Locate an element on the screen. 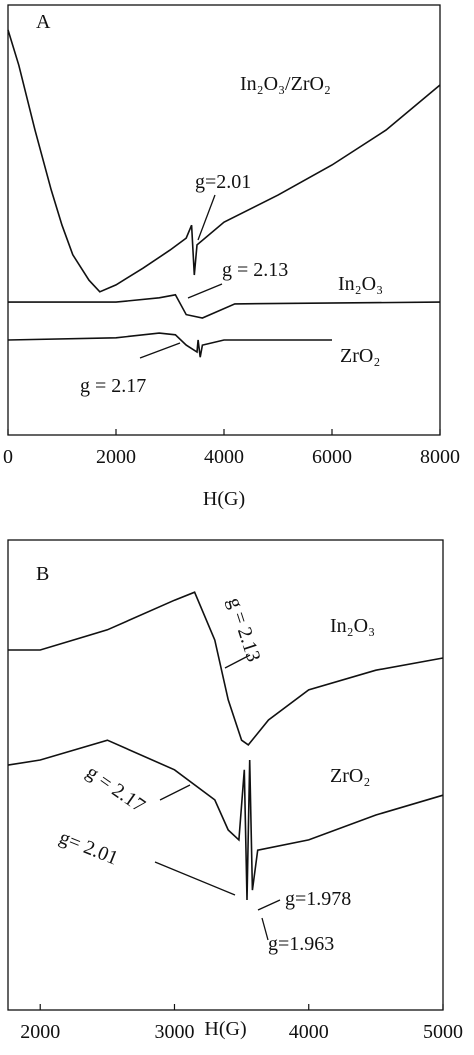  x-tick-label: 6000 is located at coordinates (332, 457).